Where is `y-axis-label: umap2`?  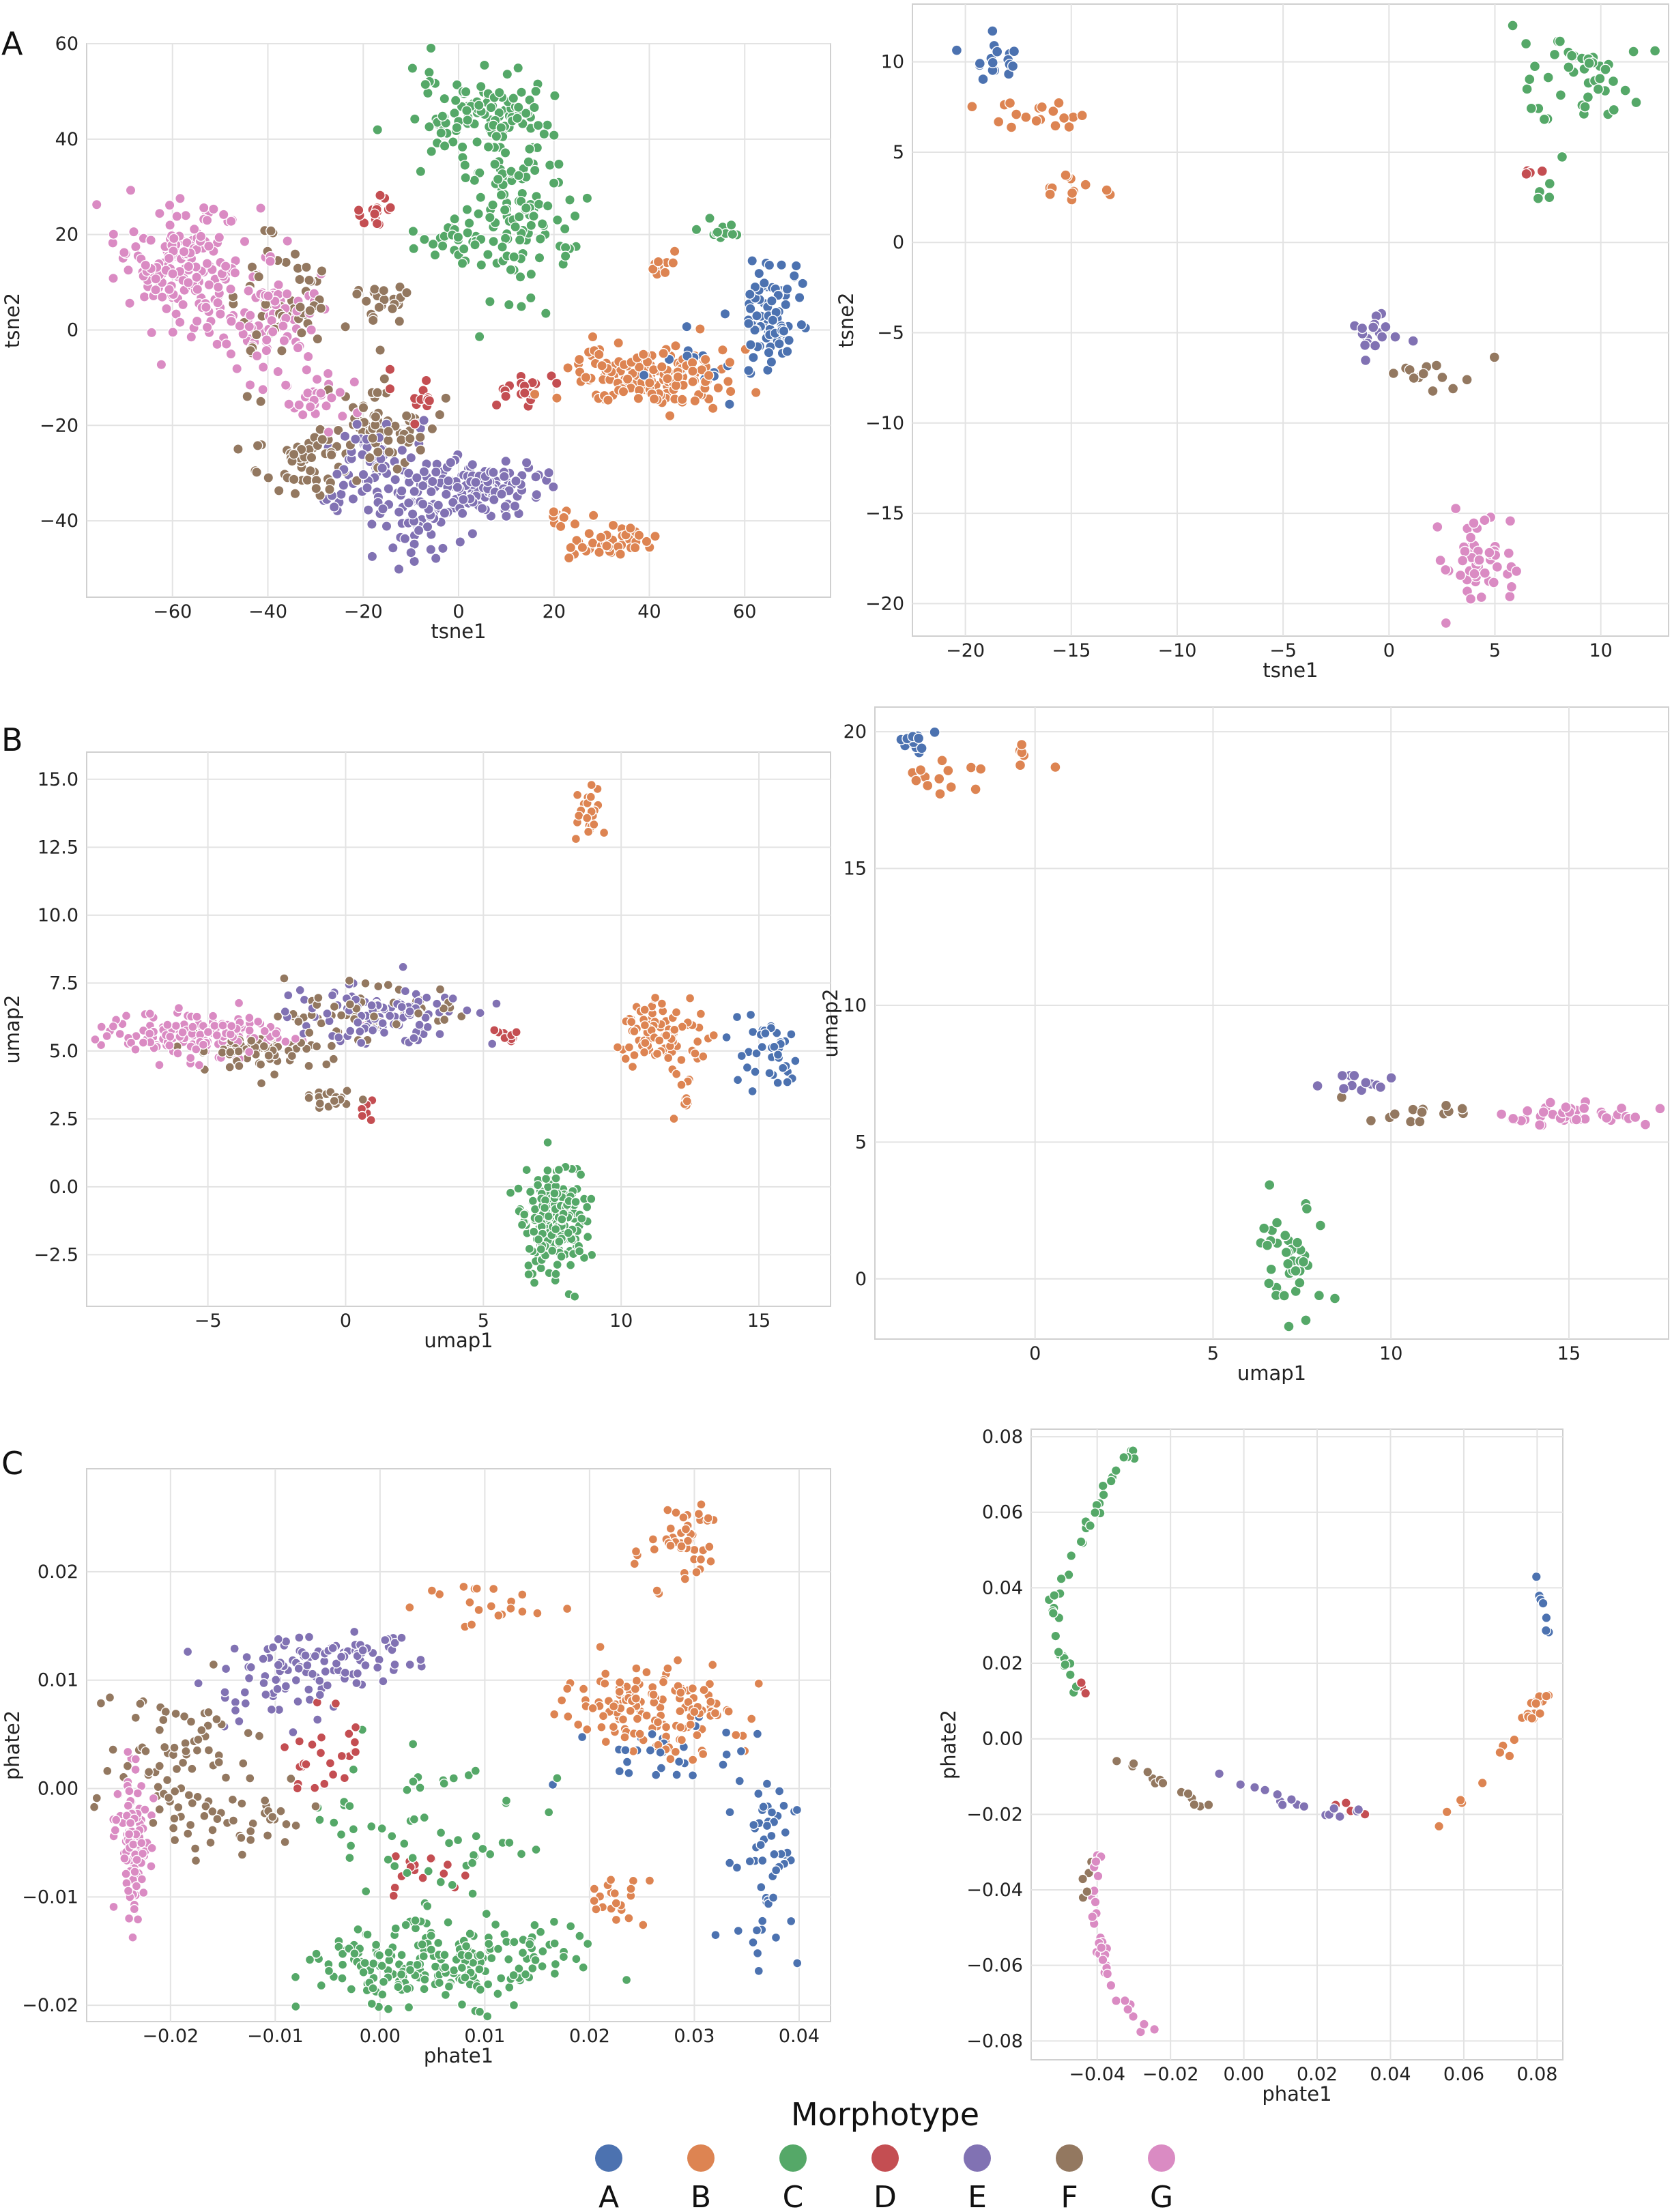 y-axis-label: umap2 is located at coordinates (830, 1022).